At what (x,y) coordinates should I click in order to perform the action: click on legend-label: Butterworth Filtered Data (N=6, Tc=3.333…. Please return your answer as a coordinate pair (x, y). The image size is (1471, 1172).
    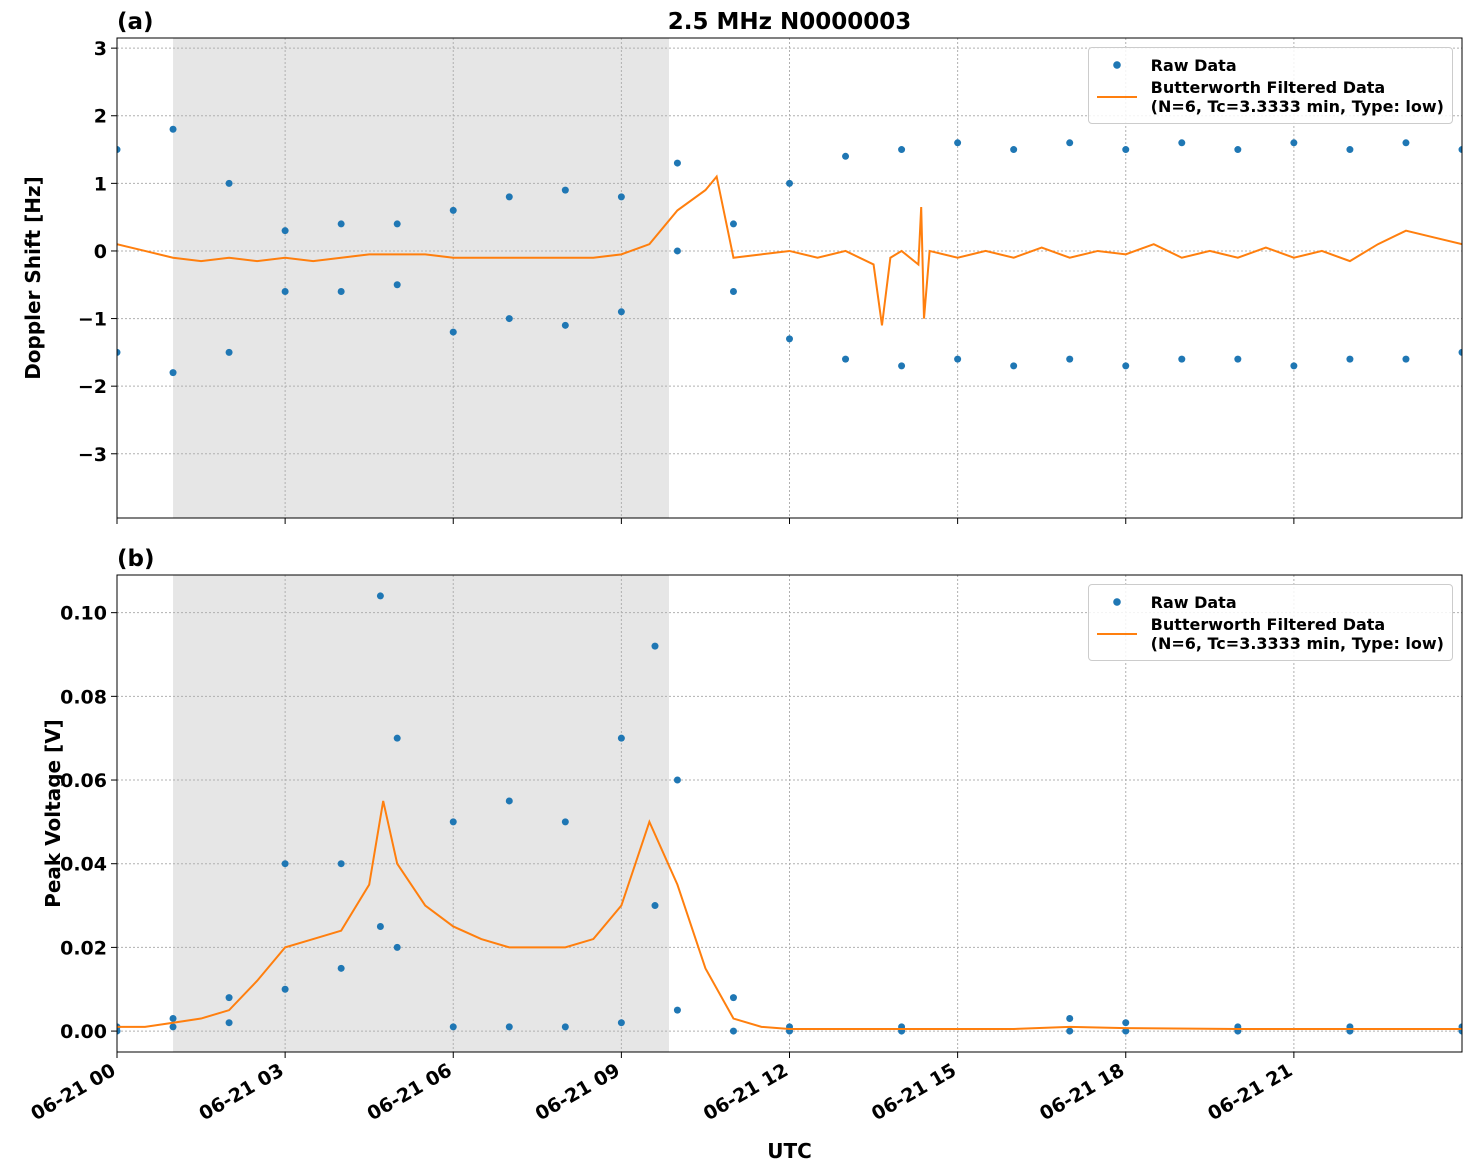
    Looking at the image, I should click on (1297, 634).